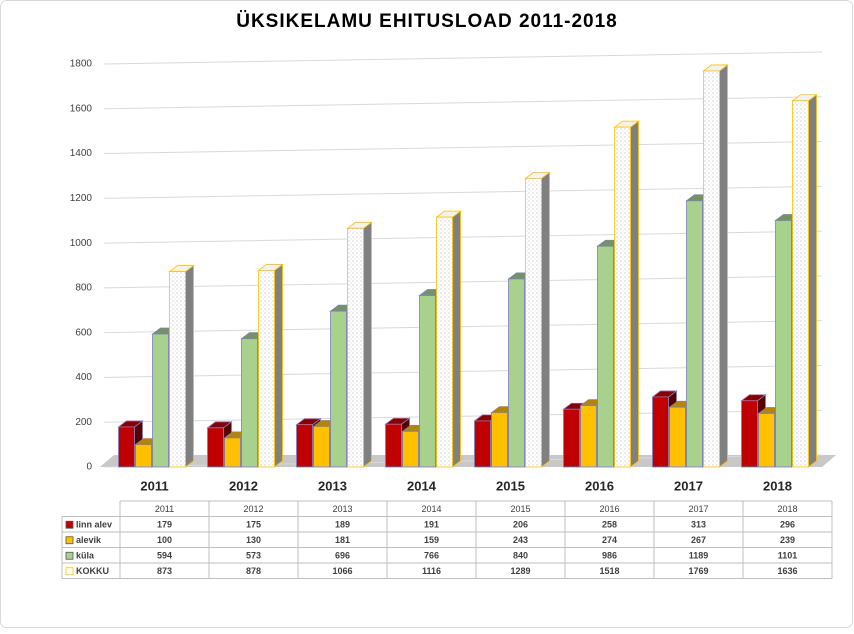  What do you see at coordinates (520, 556) in the screenshot?
I see `table-value: 840` at bounding box center [520, 556].